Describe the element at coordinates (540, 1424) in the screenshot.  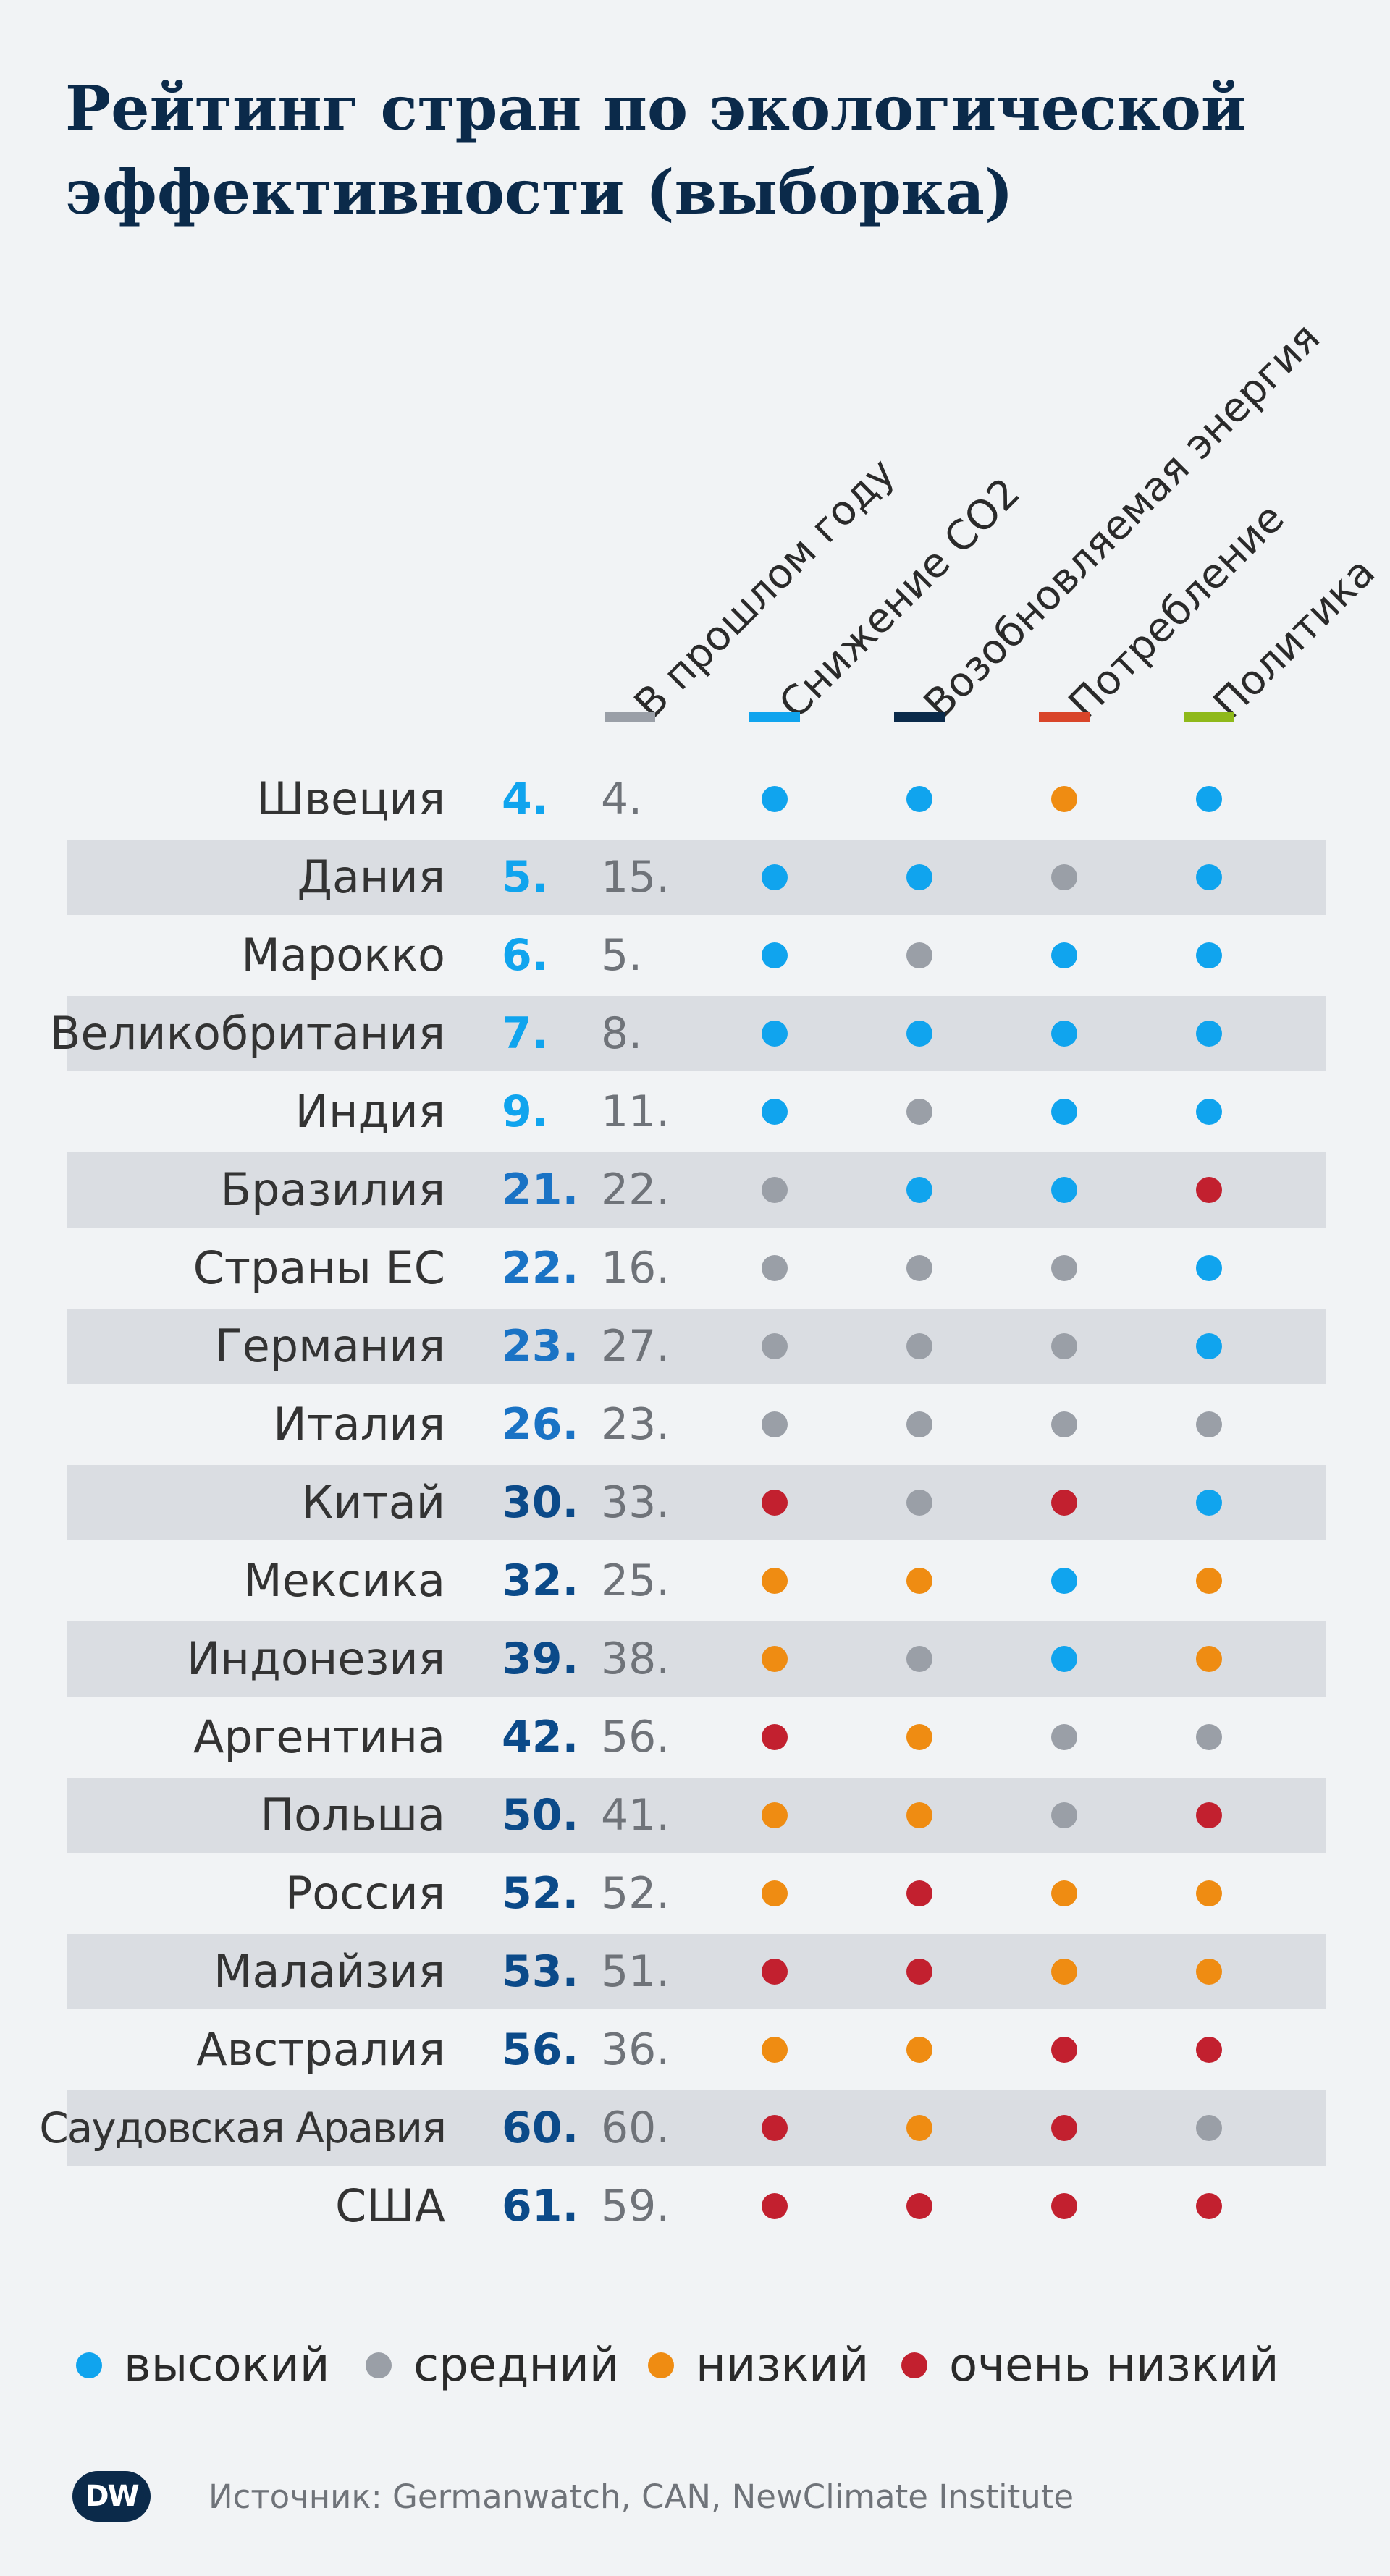
I see `current-rank: 26.` at that location.